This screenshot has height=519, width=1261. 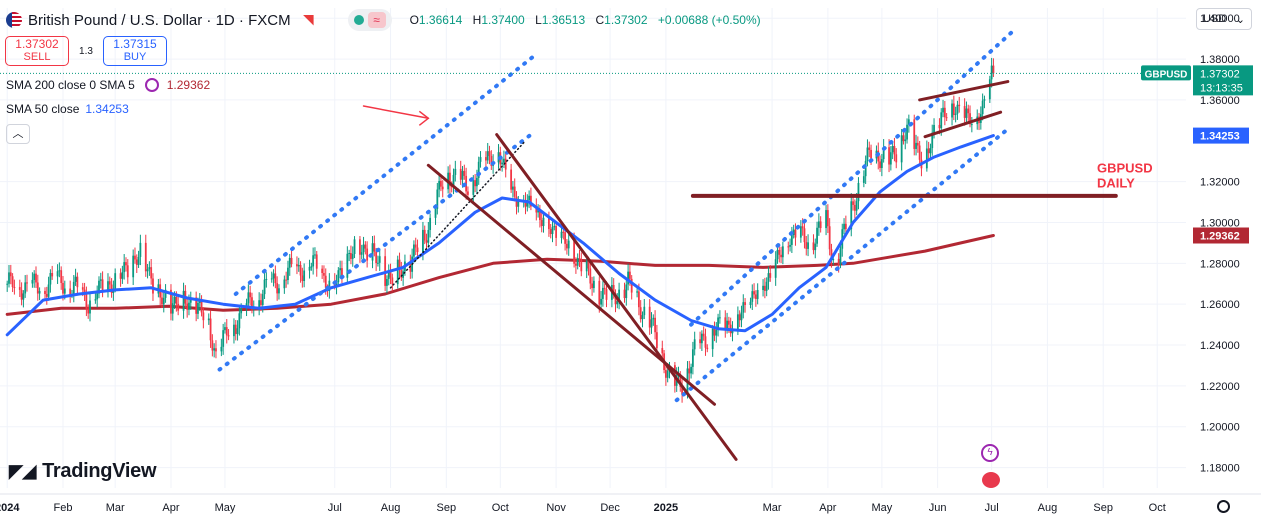 What do you see at coordinates (308, 20) in the screenshot?
I see `alert-icon` at bounding box center [308, 20].